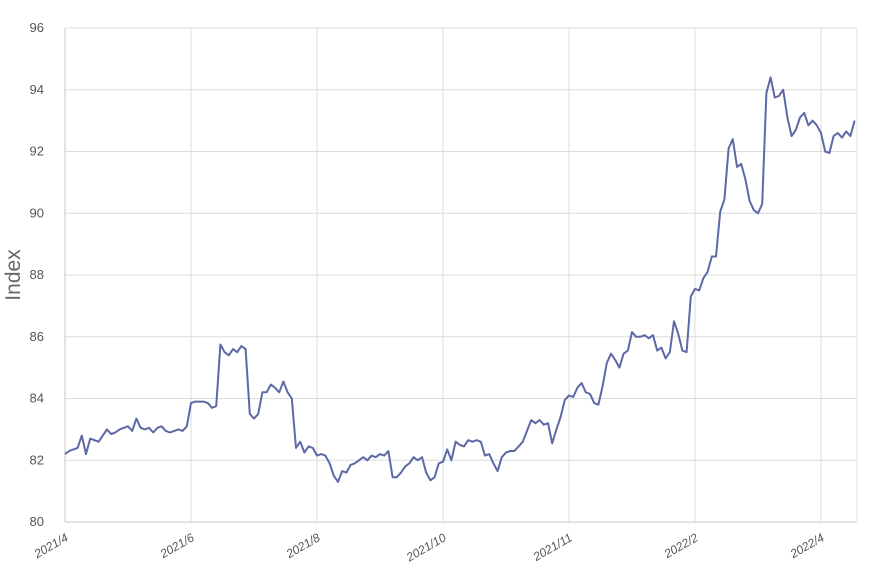  I want to click on y-tick-label: 90, so click(37, 212).